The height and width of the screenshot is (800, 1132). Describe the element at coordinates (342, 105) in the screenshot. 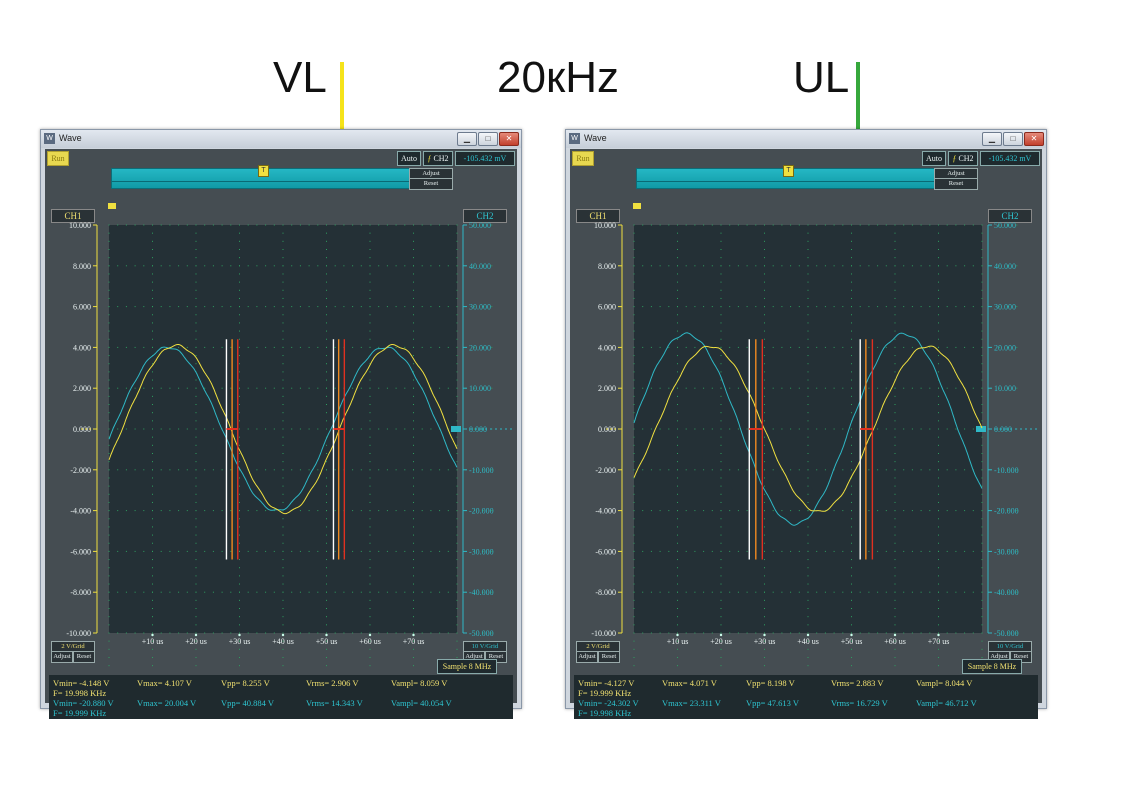

I see `vl-marker-bar` at that location.